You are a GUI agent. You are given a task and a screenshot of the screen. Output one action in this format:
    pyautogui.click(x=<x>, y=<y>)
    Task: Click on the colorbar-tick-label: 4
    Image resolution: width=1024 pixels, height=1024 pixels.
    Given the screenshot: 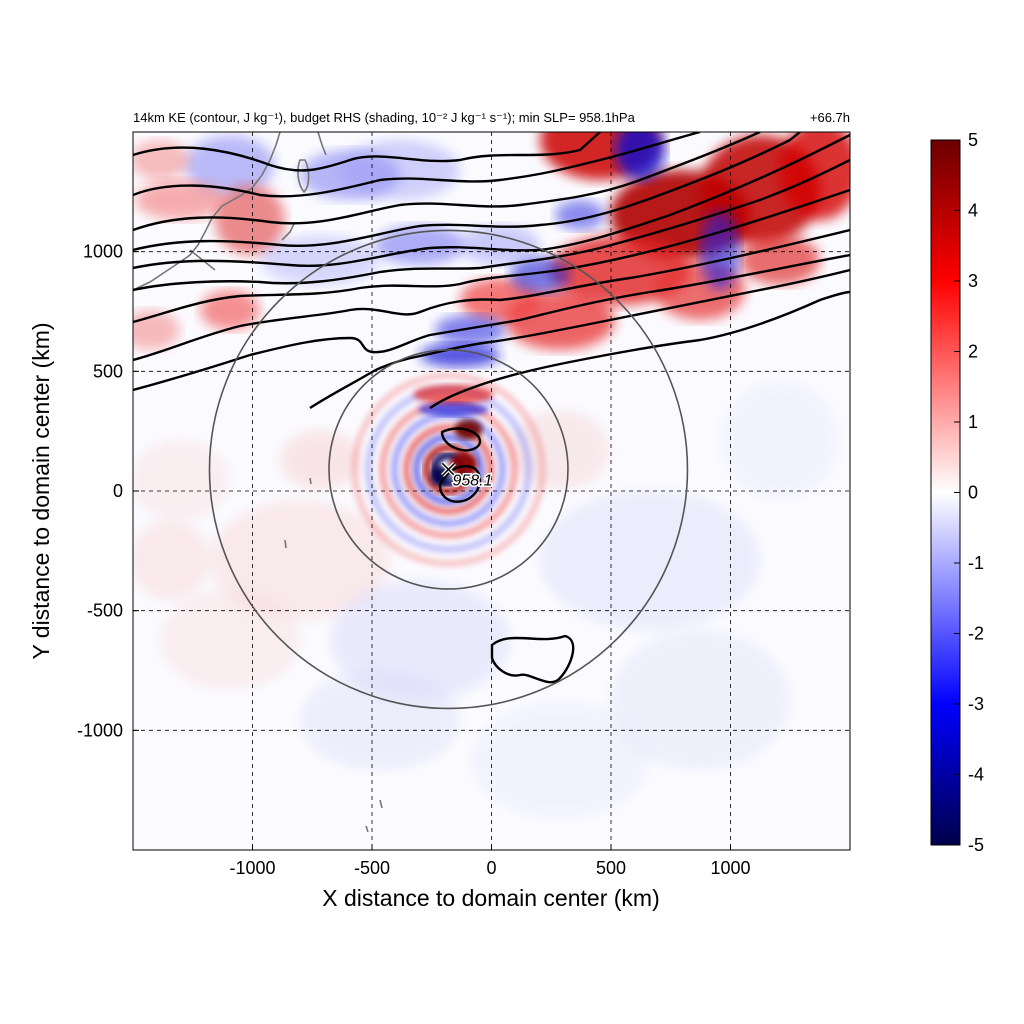 What is the action you would take?
    pyautogui.click(x=973, y=211)
    